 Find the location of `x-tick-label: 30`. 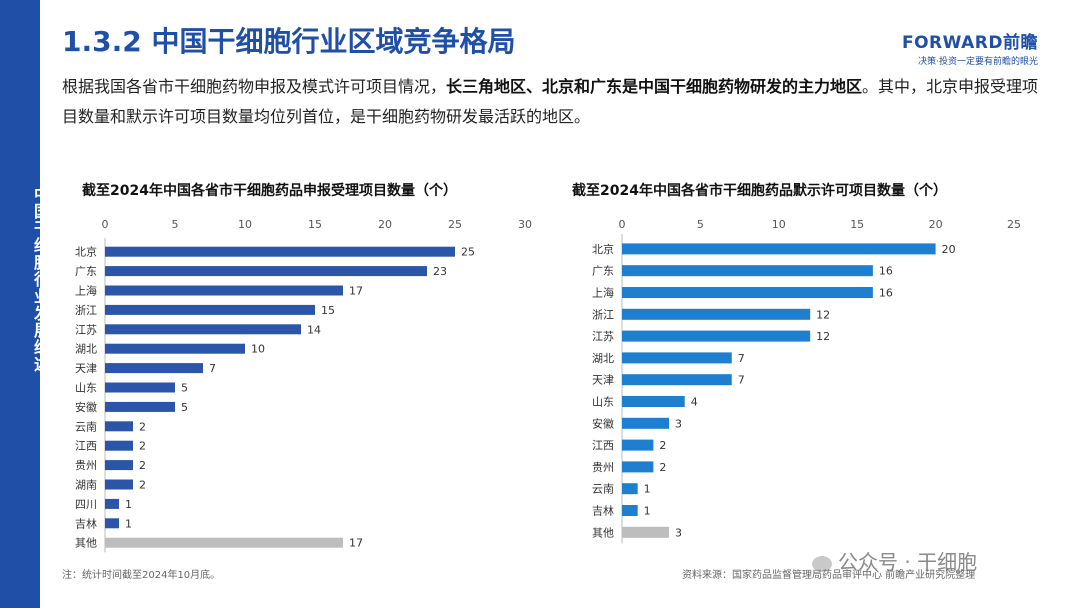

x-tick-label: 30 is located at coordinates (525, 224).